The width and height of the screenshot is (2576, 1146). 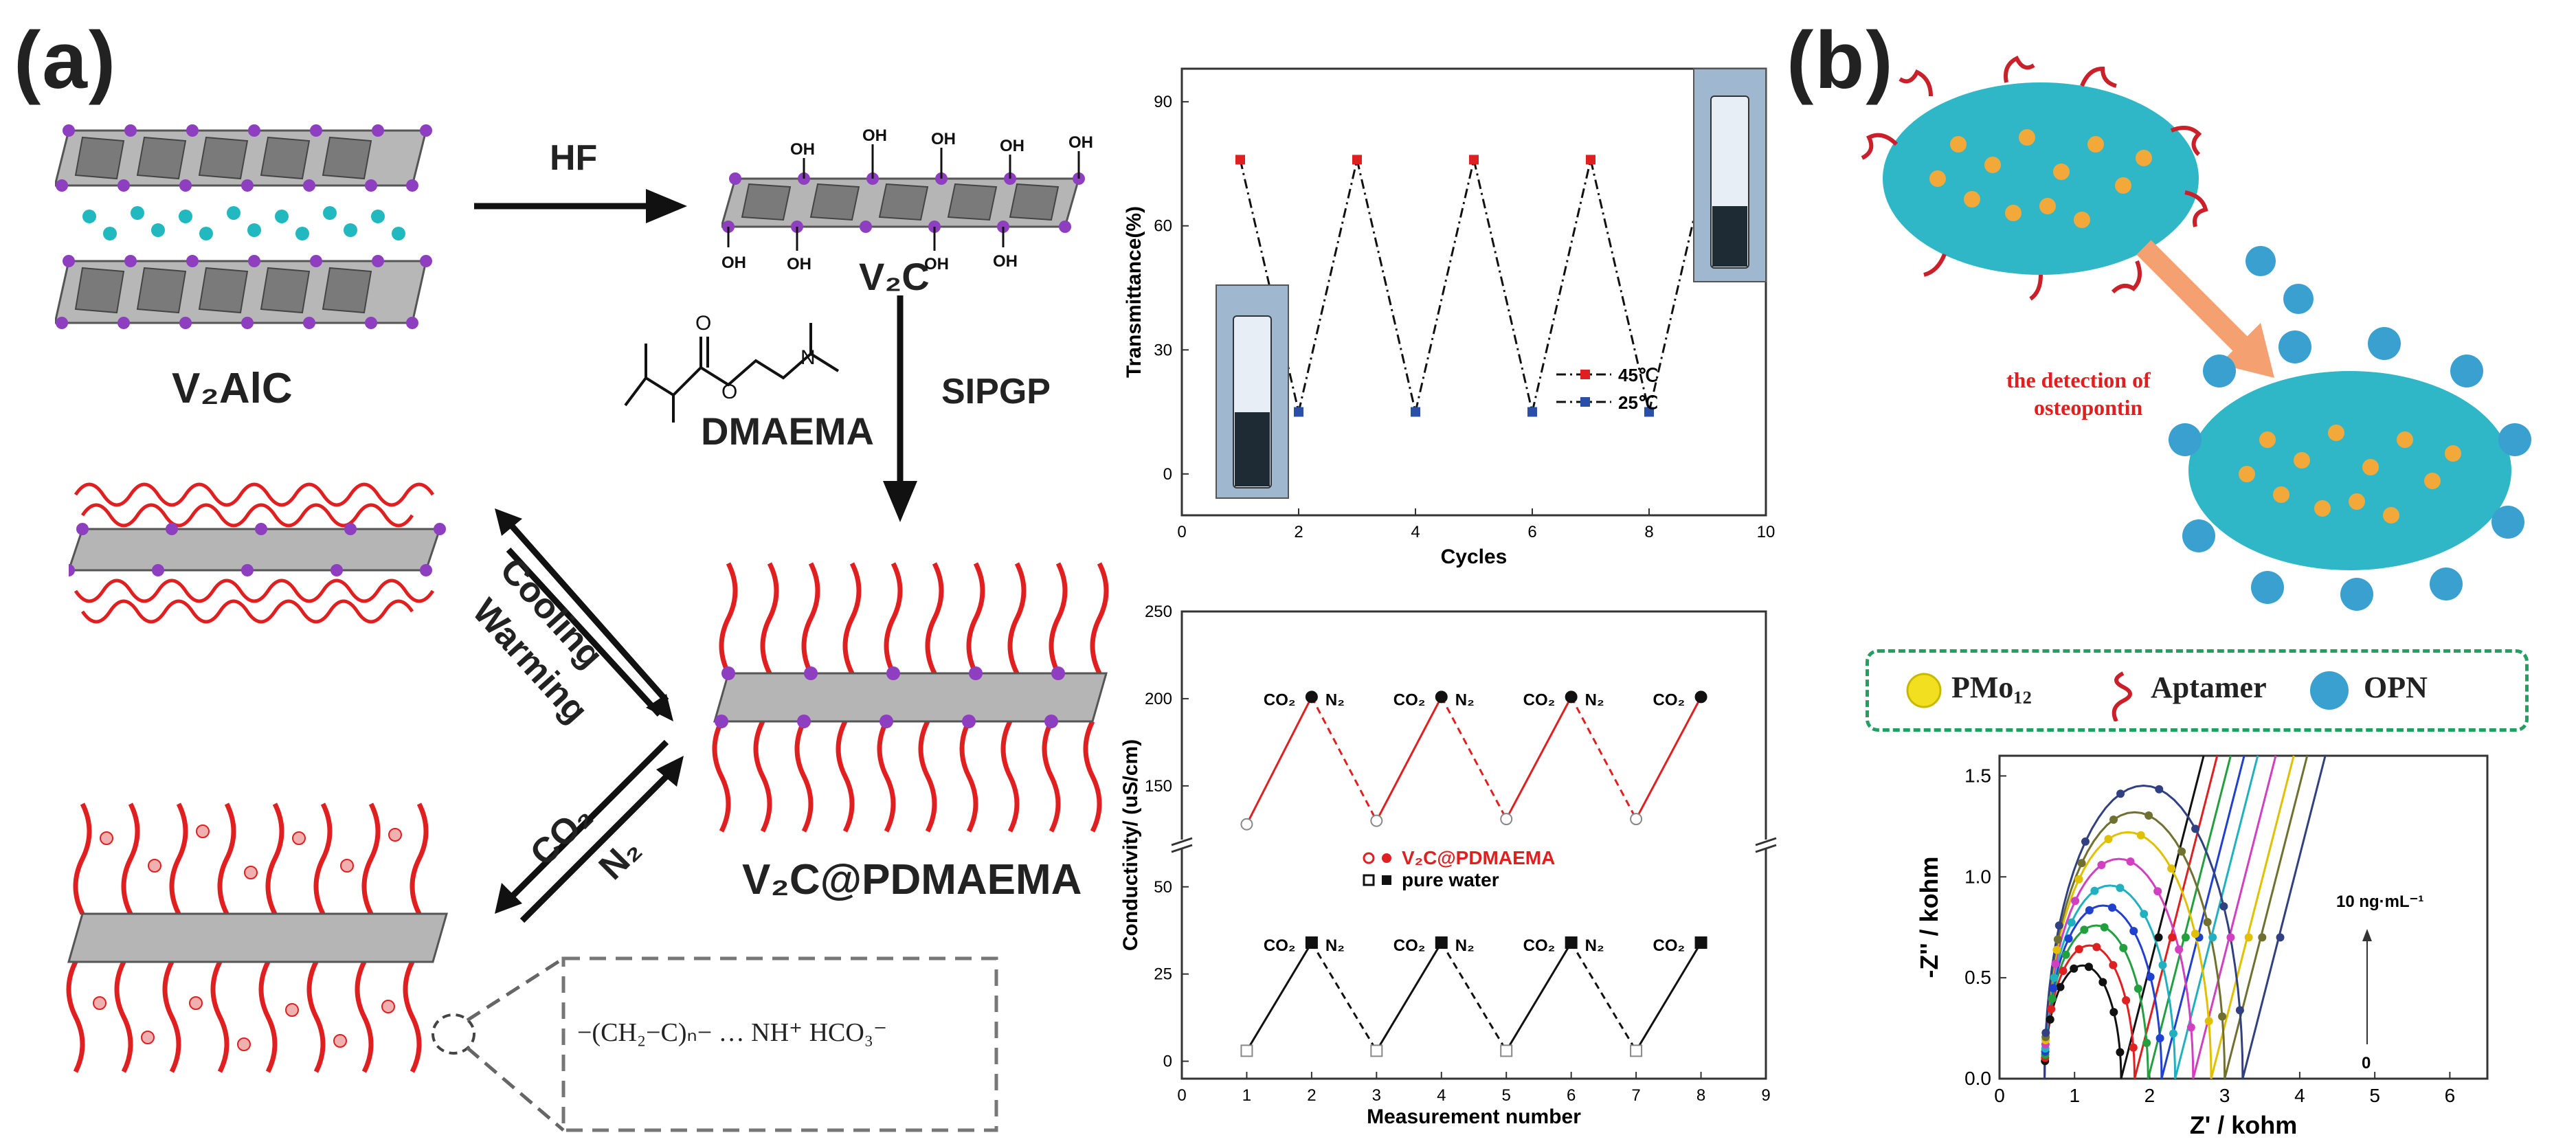 I want to click on legend-box, so click(x=2197, y=690).